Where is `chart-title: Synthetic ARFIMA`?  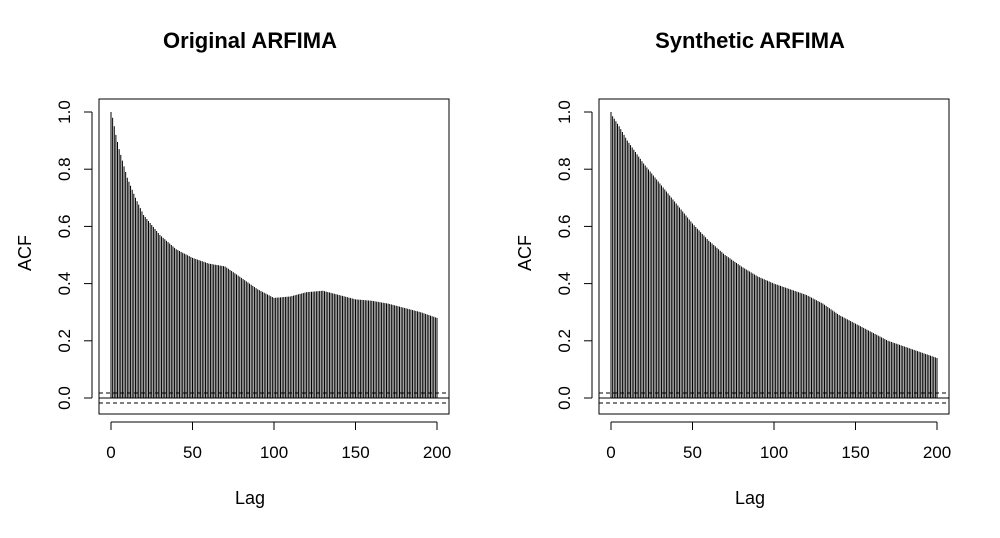 chart-title: Synthetic ARFIMA is located at coordinates (750, 40).